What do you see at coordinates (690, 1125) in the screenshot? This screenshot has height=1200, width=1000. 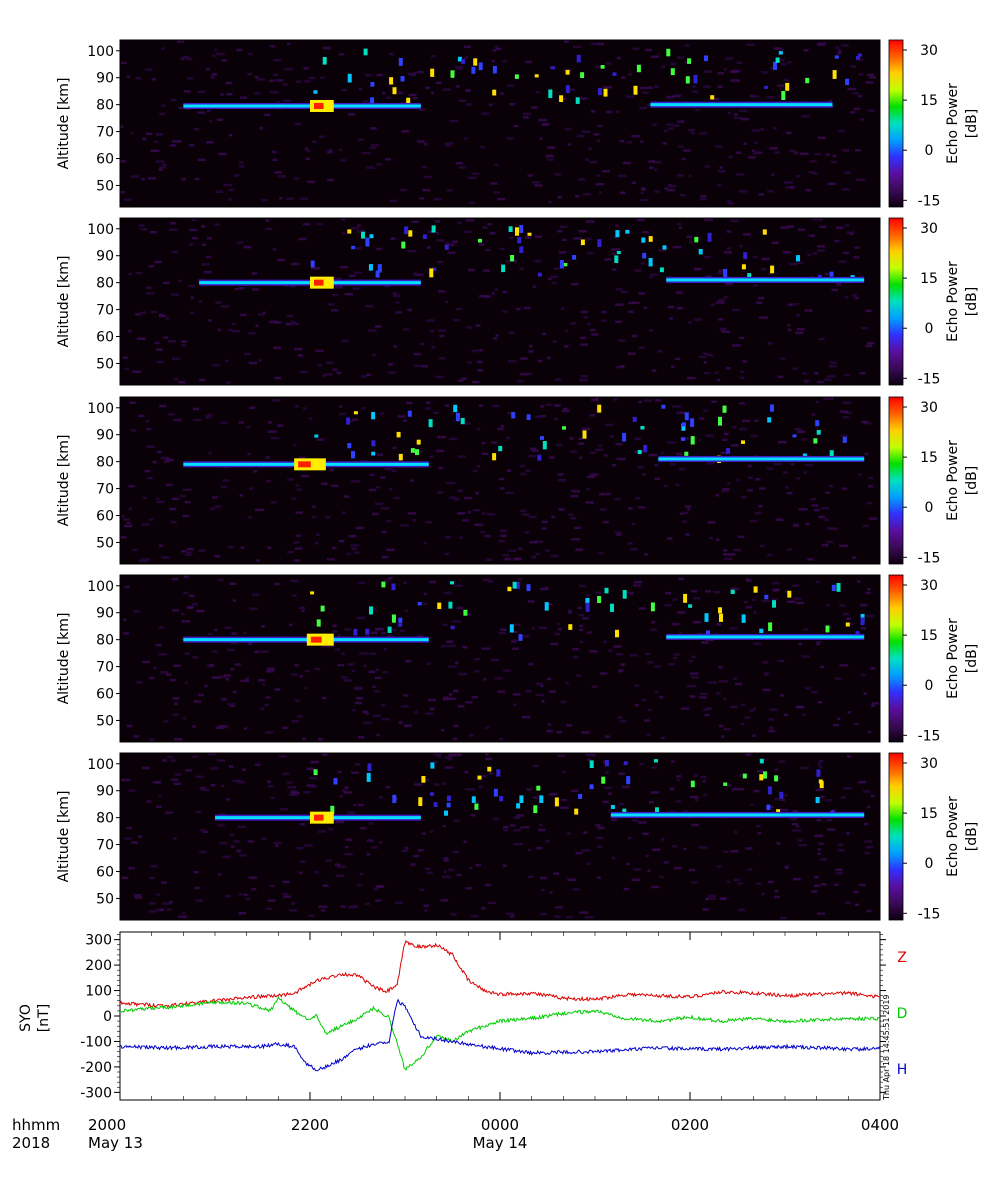 I see `x-tick-label: 0200` at bounding box center [690, 1125].